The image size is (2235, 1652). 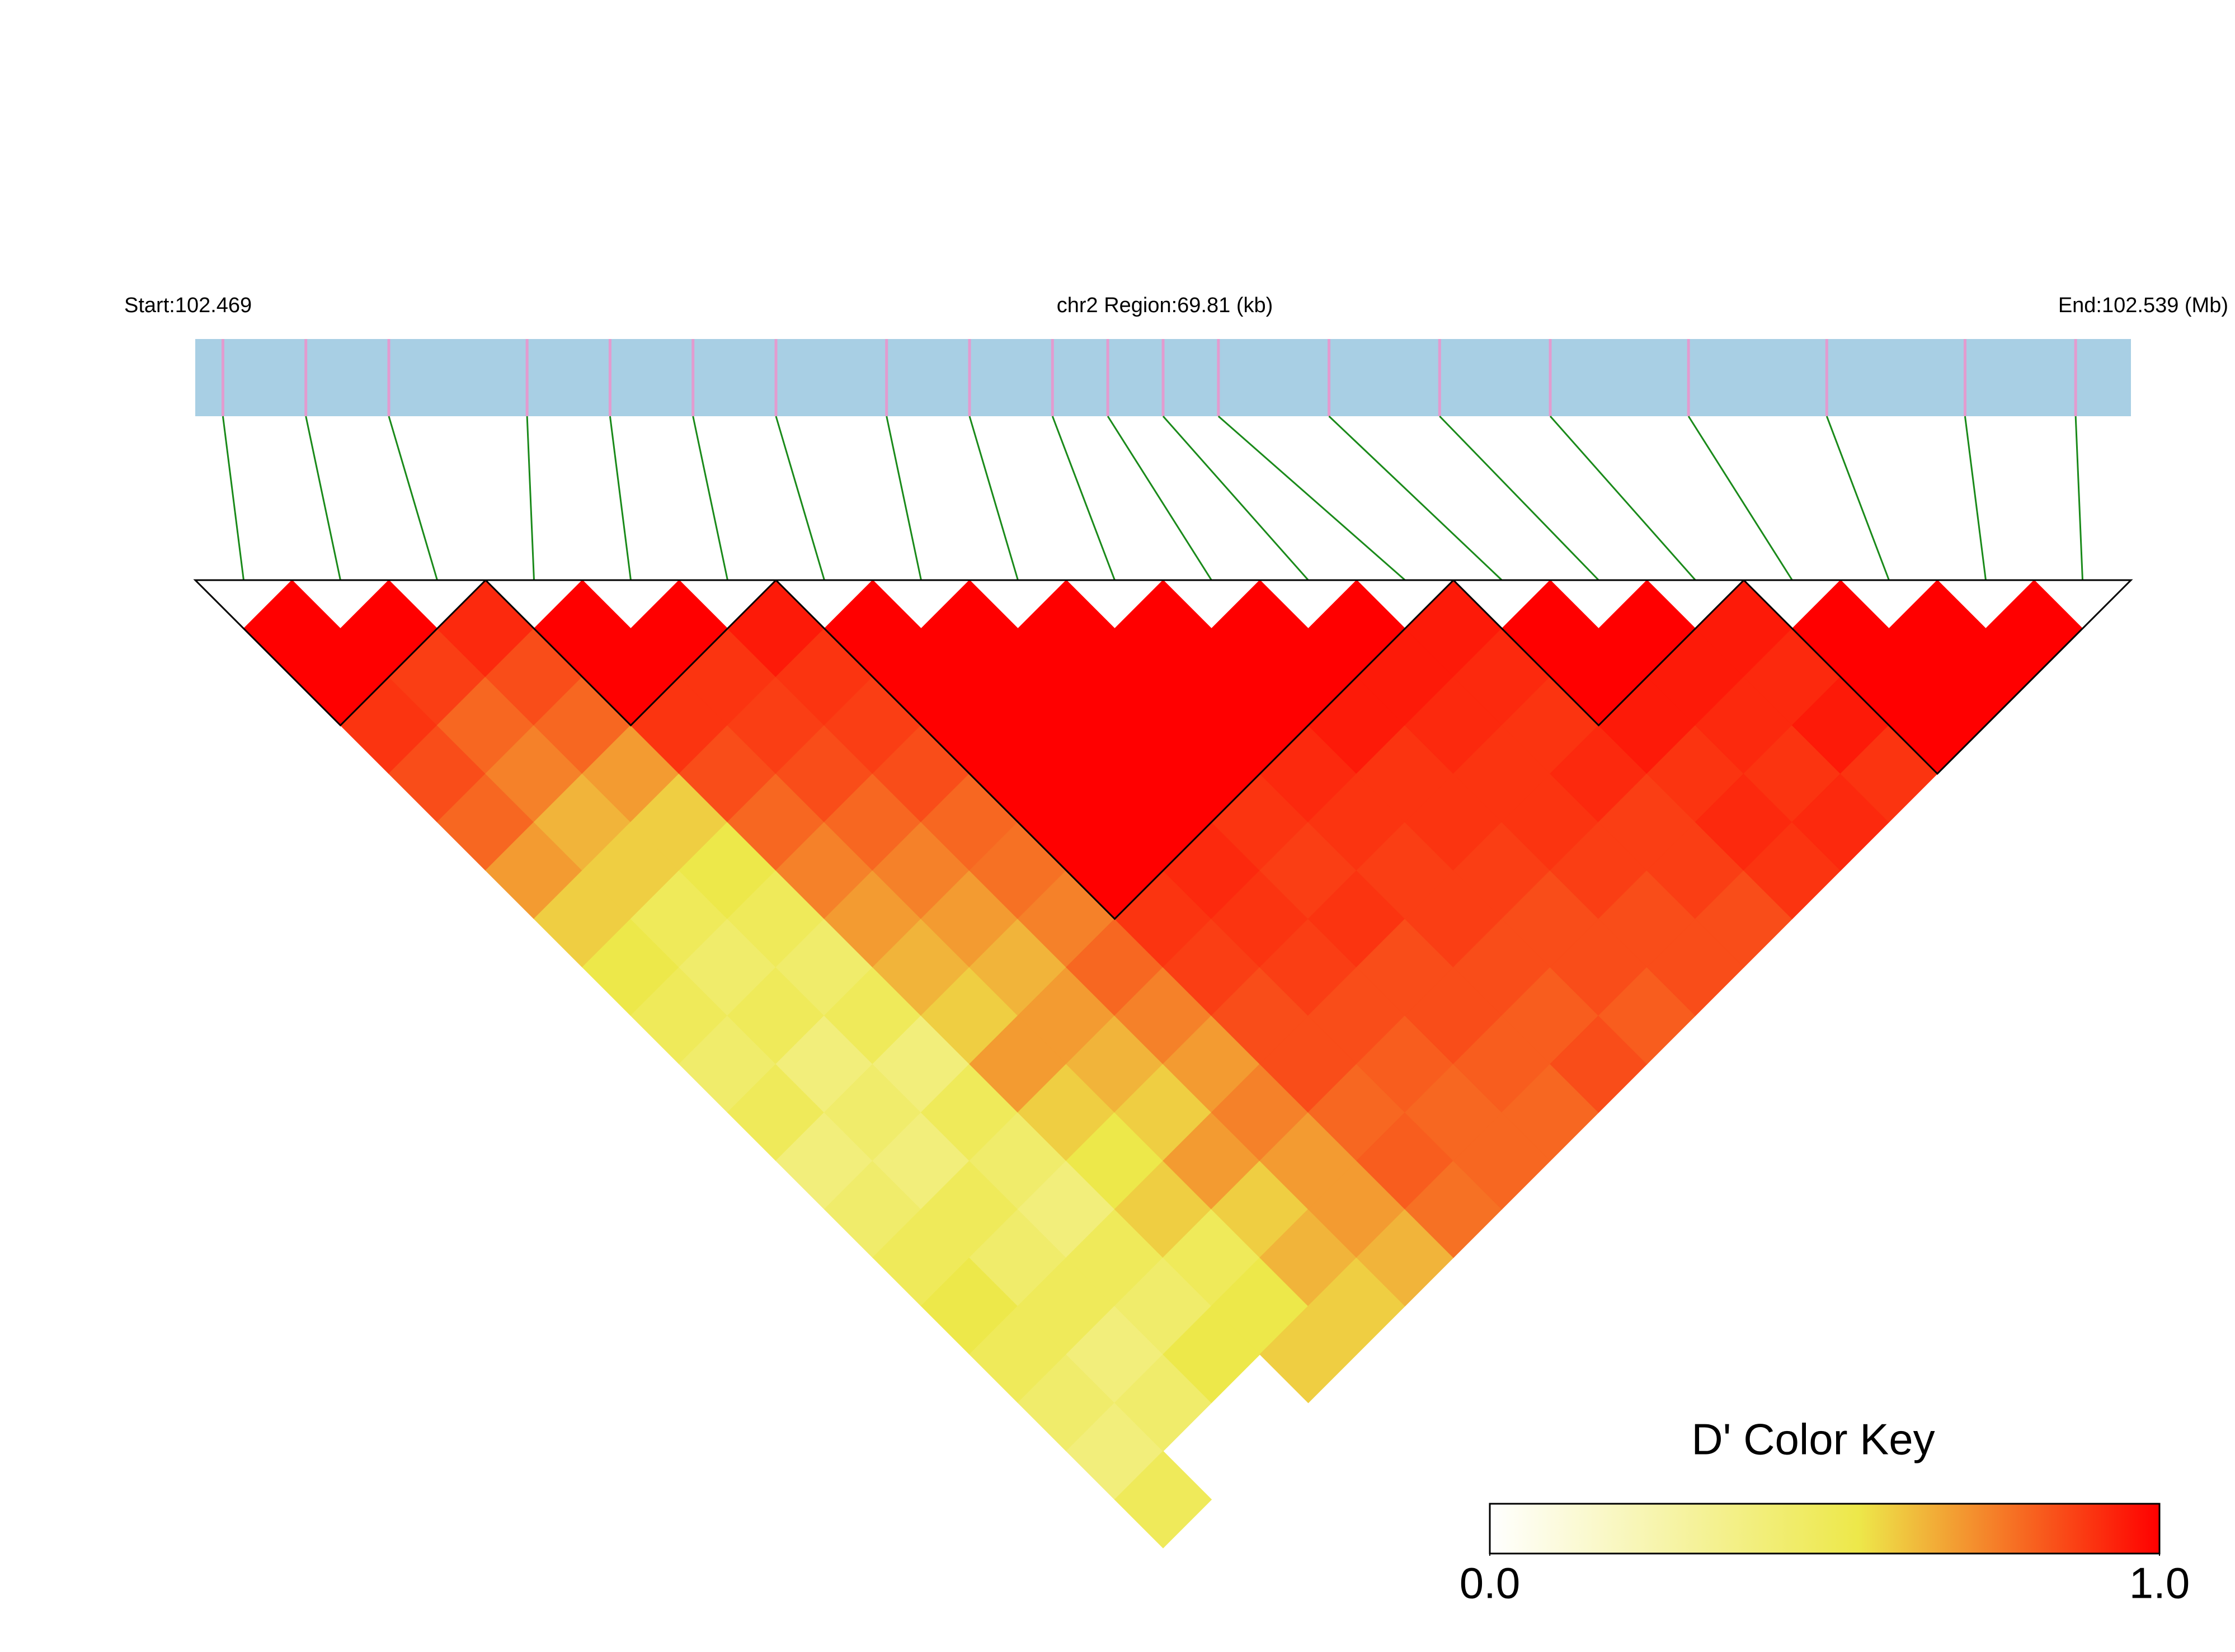 I want to click on region-label: chr2 Region:69.81 (kb), so click(x=1165, y=306).